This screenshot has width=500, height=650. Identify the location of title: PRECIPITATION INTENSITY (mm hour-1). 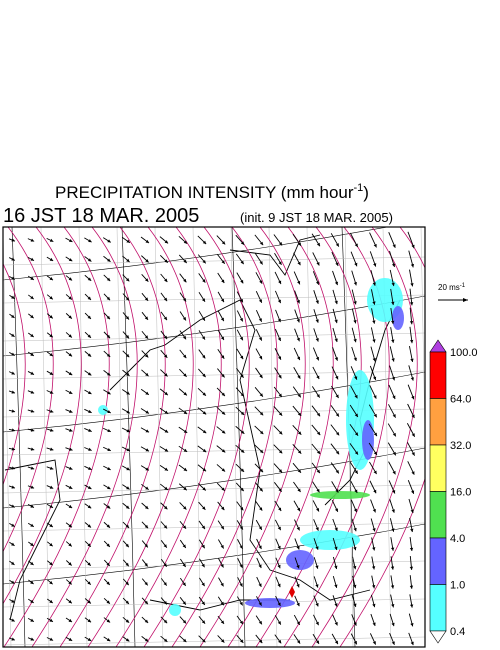
(212, 192).